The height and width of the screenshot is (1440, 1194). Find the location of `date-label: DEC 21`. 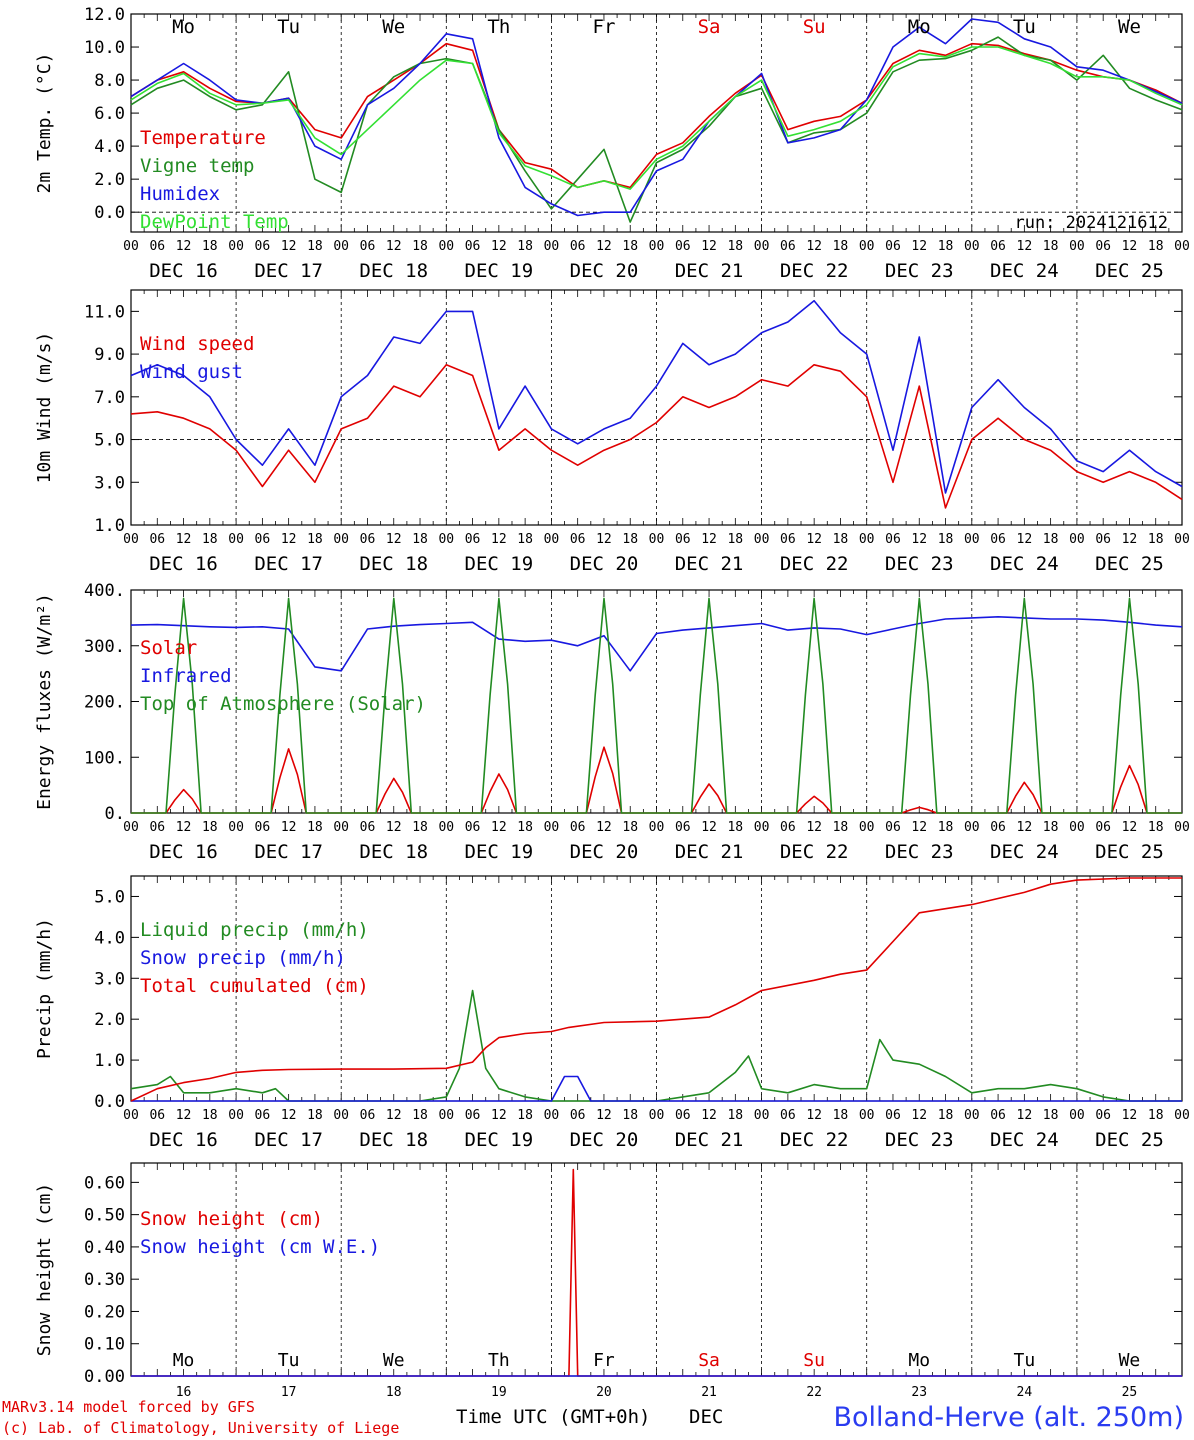

date-label: DEC 21 is located at coordinates (709, 1140).